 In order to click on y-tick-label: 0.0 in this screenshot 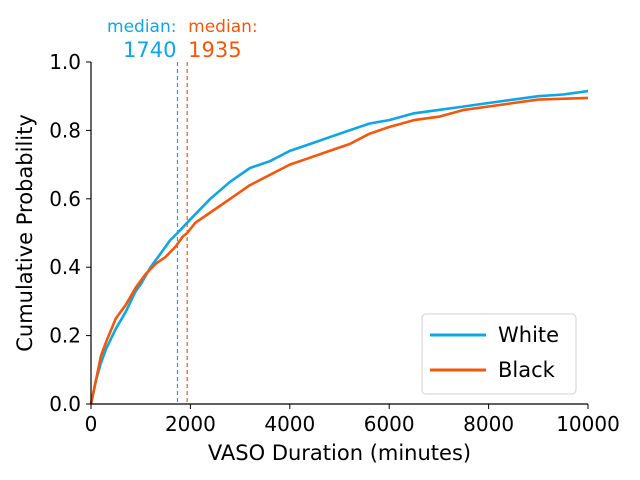, I will do `click(65, 404)`.